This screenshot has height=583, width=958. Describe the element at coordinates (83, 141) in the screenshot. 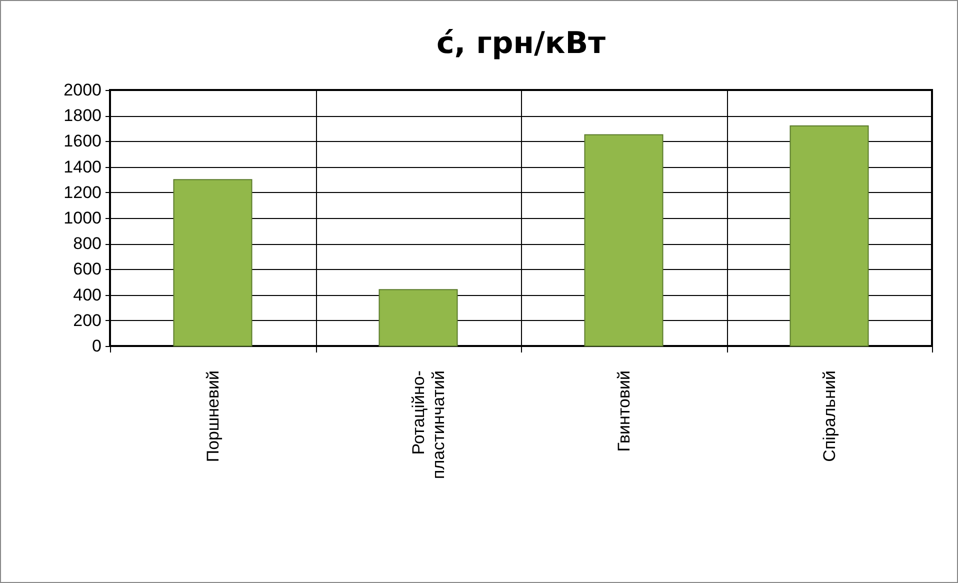

I see `y-tick-label: 1600` at that location.